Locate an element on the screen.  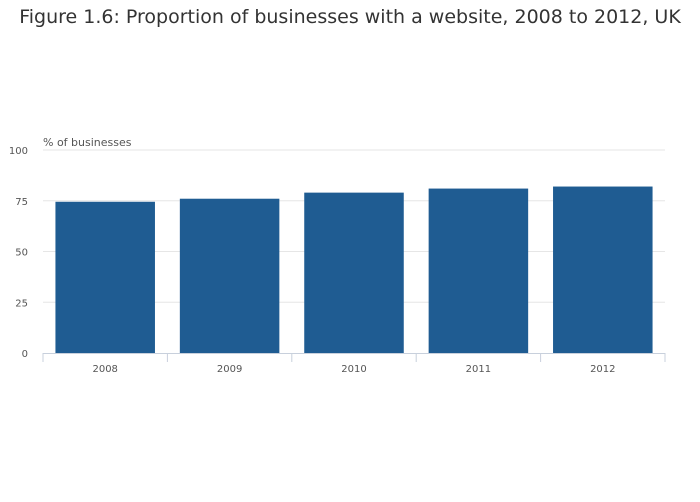
y-tick-label-25: 25 is located at coordinates (21, 303).